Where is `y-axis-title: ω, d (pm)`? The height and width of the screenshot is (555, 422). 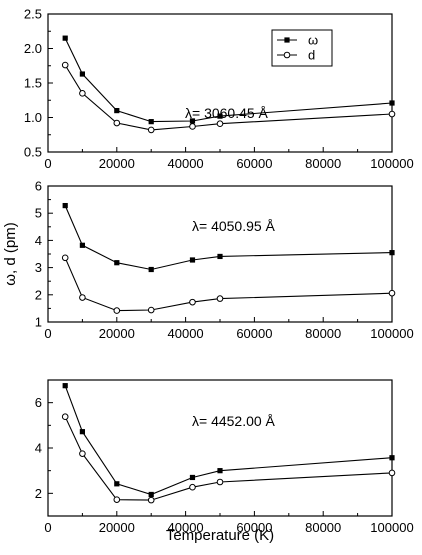 y-axis-title: ω, d (pm) is located at coordinates (10, 253).